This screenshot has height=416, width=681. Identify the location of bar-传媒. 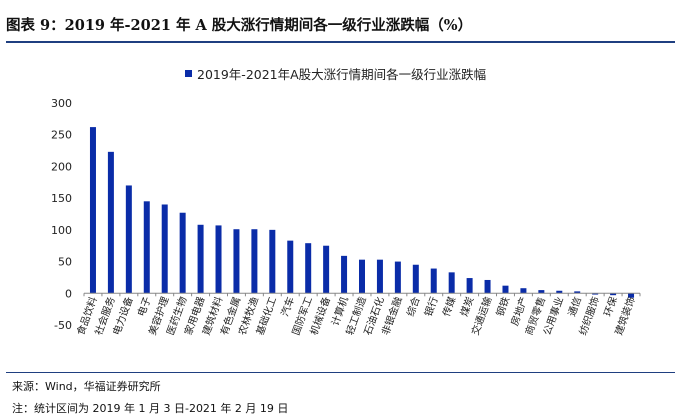
(451, 283).